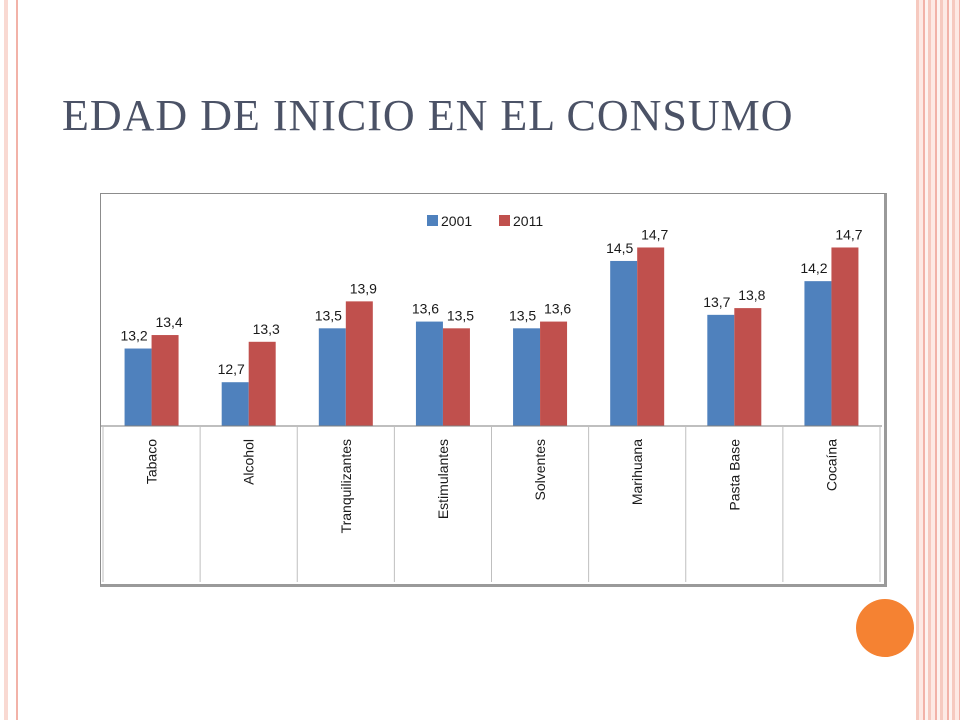  What do you see at coordinates (734, 475) in the screenshot?
I see `category-label: Pasta Base` at bounding box center [734, 475].